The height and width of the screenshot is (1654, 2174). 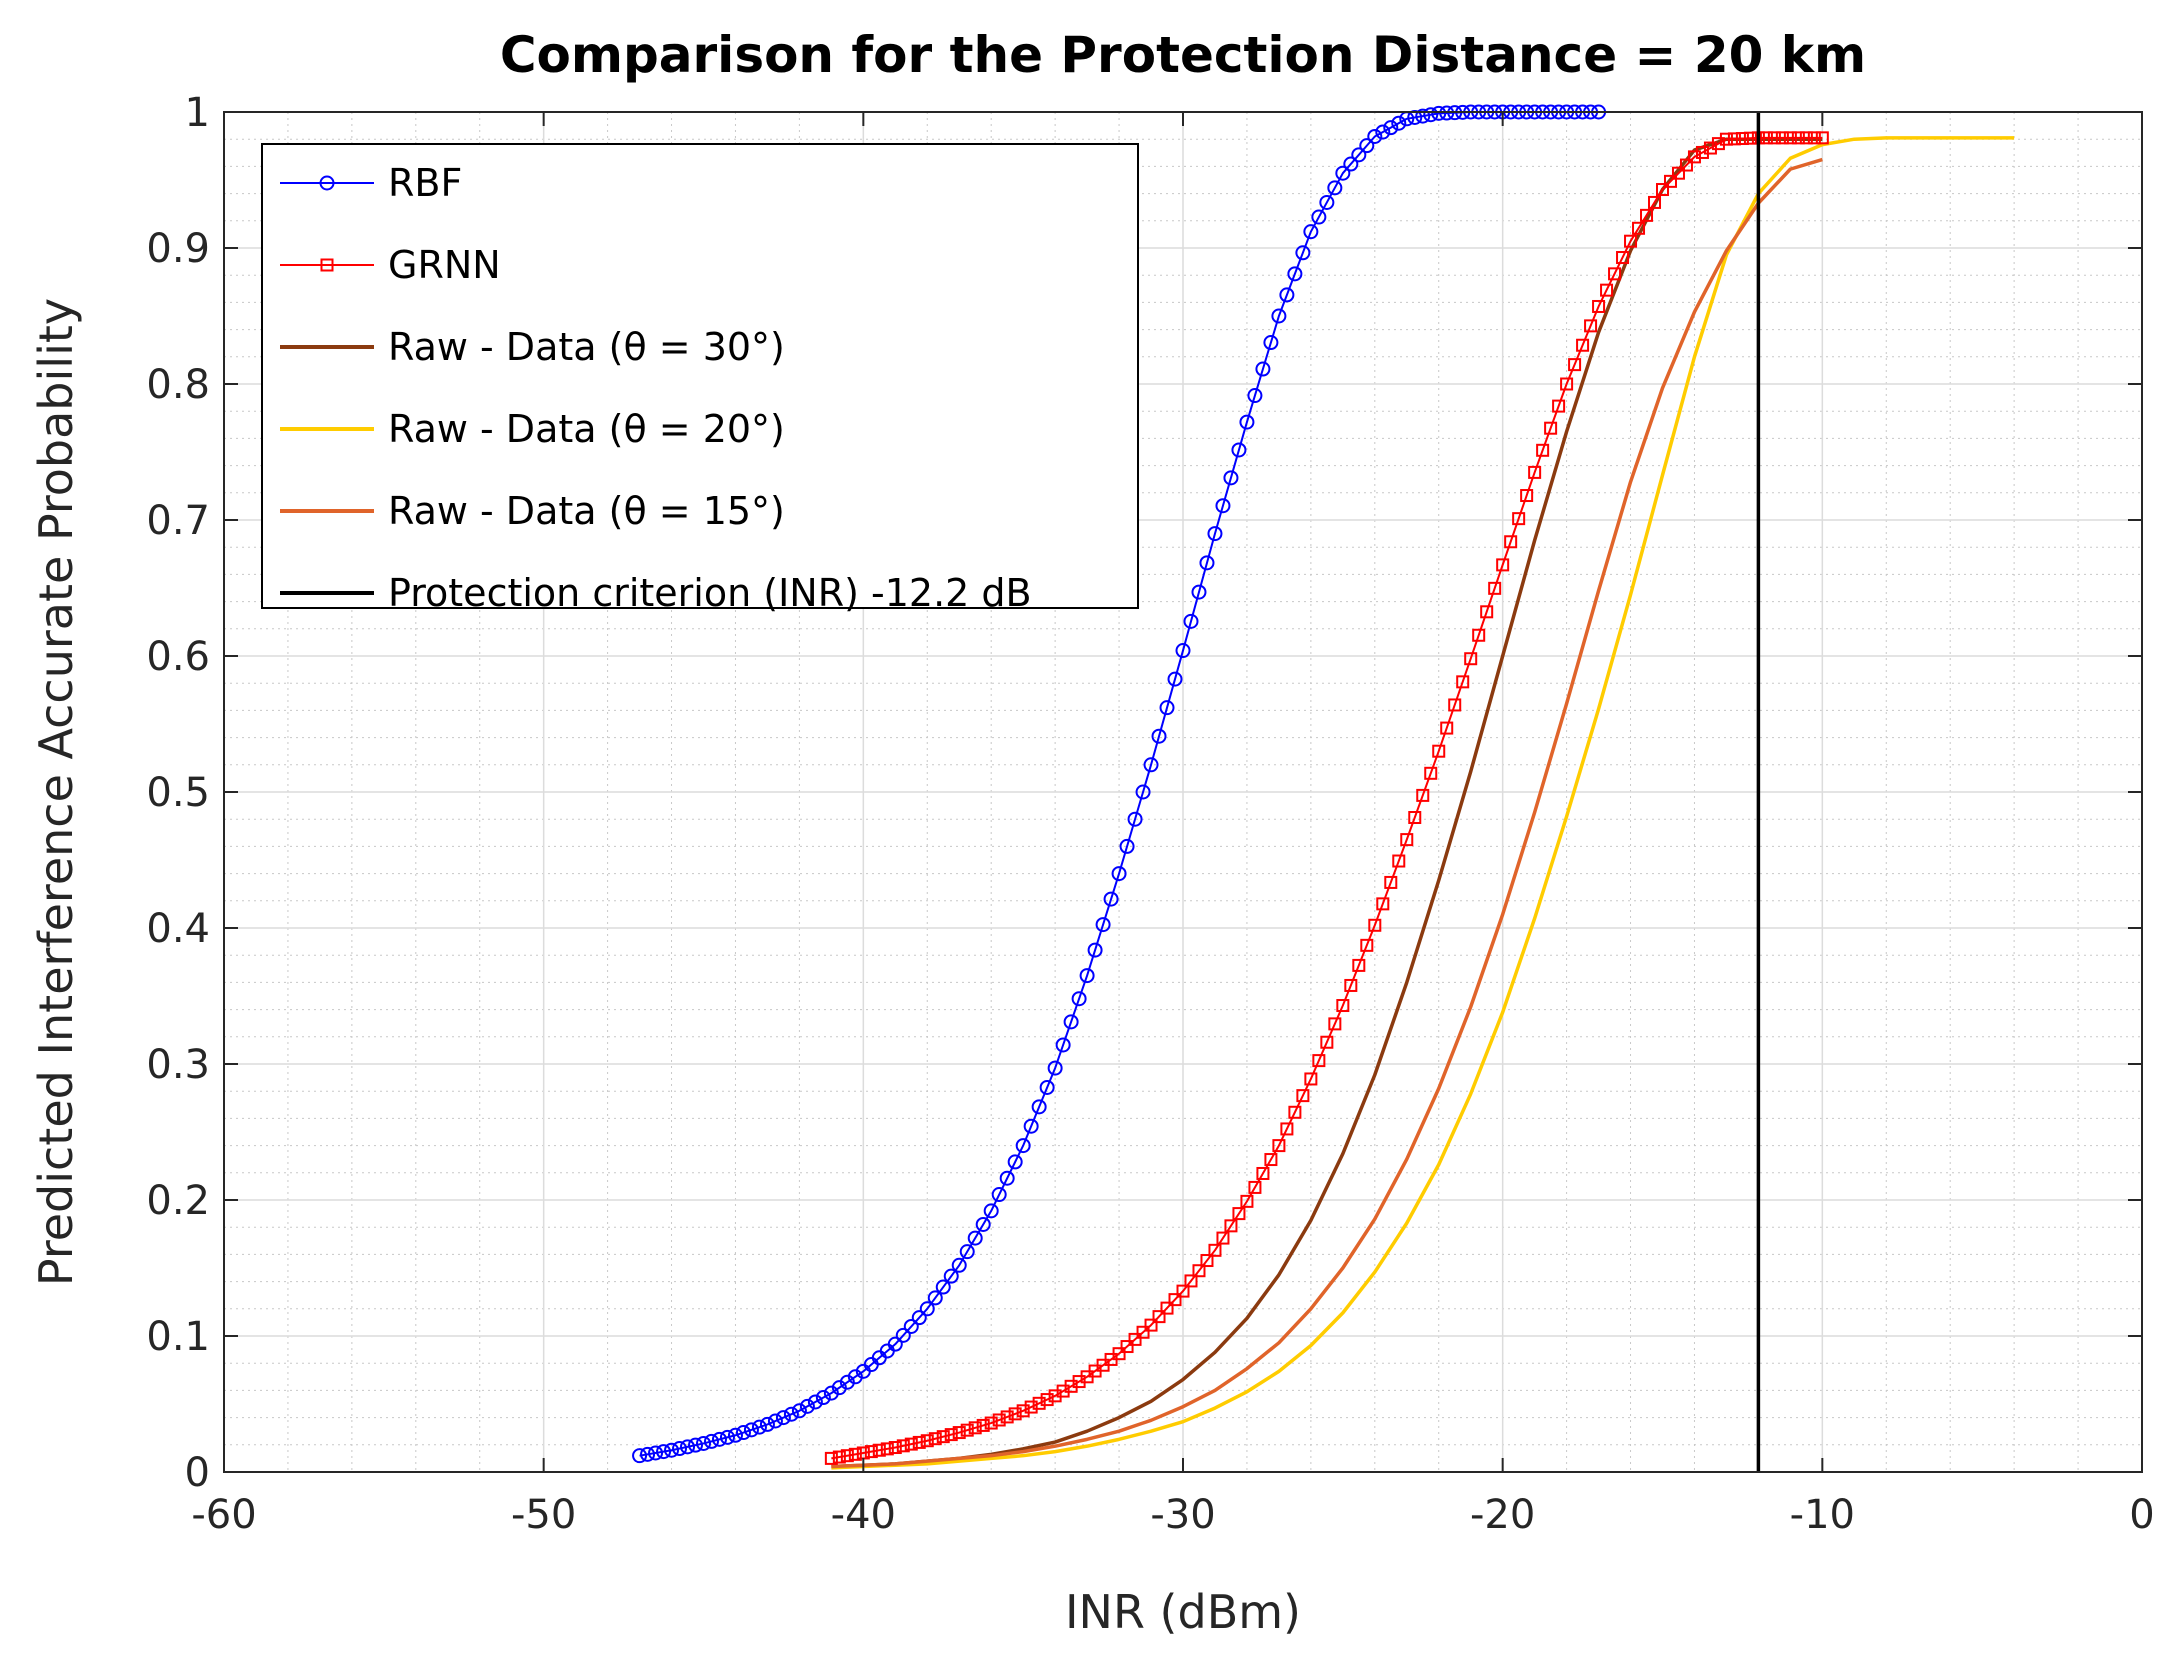 What do you see at coordinates (2141, 1515) in the screenshot?
I see `x-tick-label: 0` at bounding box center [2141, 1515].